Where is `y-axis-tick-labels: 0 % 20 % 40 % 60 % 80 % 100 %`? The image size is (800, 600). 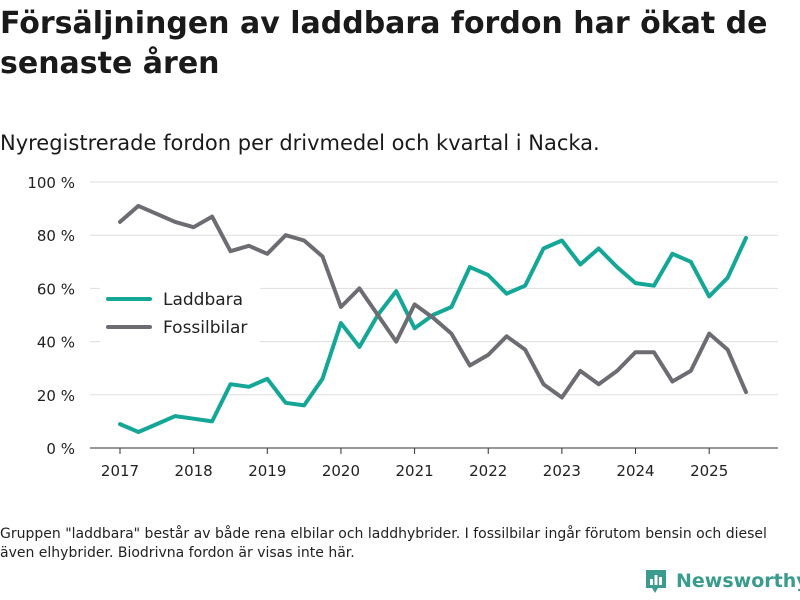
y-axis-tick-labels: 0 % 20 % 40 % 60 % 80 % 100 % is located at coordinates (51, 316).